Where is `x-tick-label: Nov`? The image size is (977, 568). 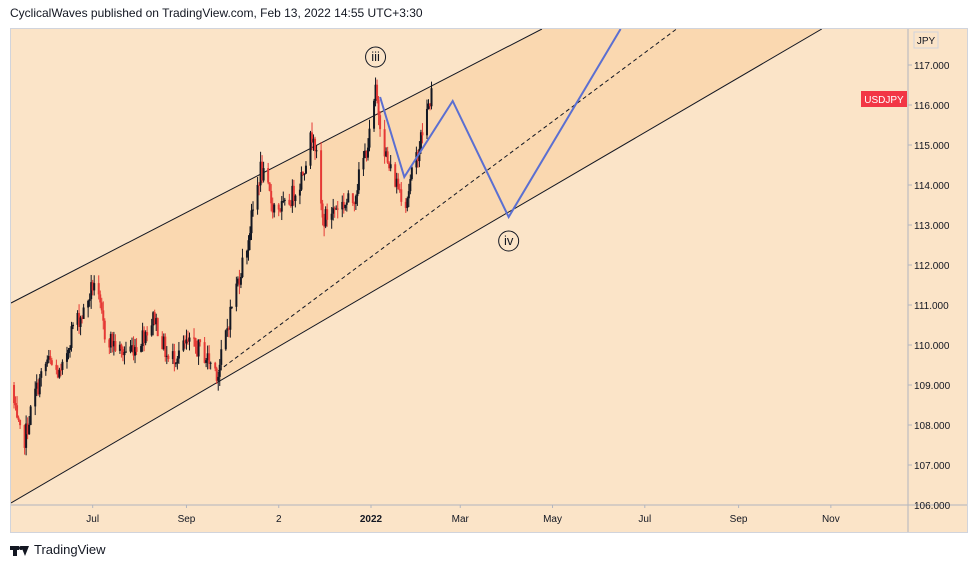 x-tick-label: Nov is located at coordinates (831, 519).